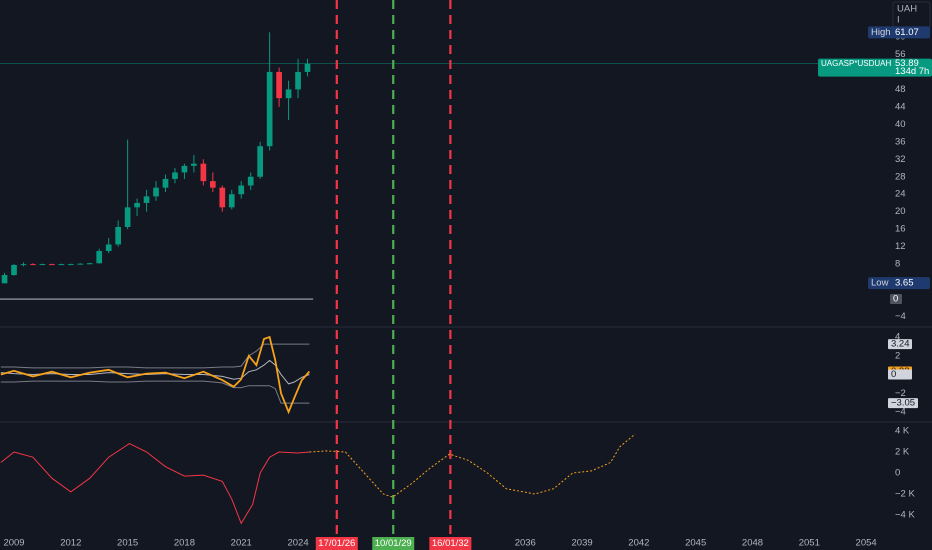 The width and height of the screenshot is (932, 550). Describe the element at coordinates (900, 393) in the screenshot. I see `y-tick-label: −2` at that location.